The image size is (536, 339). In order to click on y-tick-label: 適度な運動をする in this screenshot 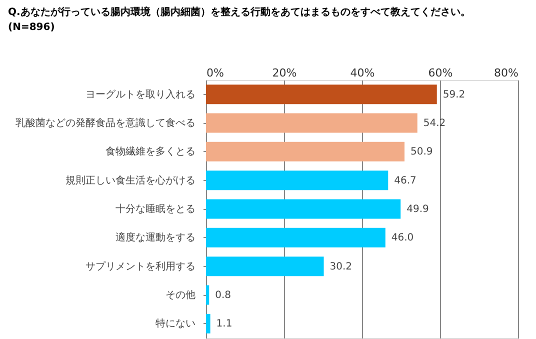, I will do `click(156, 238)`.